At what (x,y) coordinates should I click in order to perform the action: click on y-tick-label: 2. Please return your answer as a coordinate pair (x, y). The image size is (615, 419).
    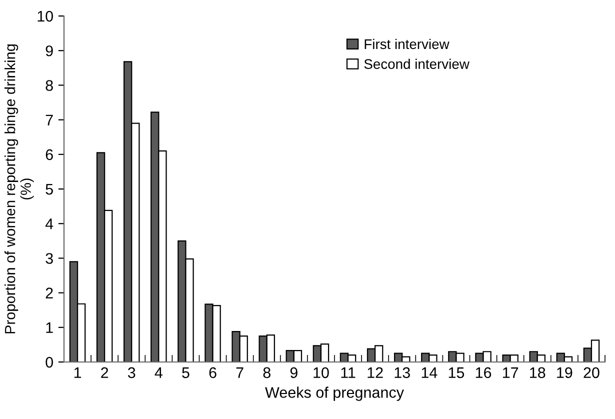
    Looking at the image, I should click on (49, 293).